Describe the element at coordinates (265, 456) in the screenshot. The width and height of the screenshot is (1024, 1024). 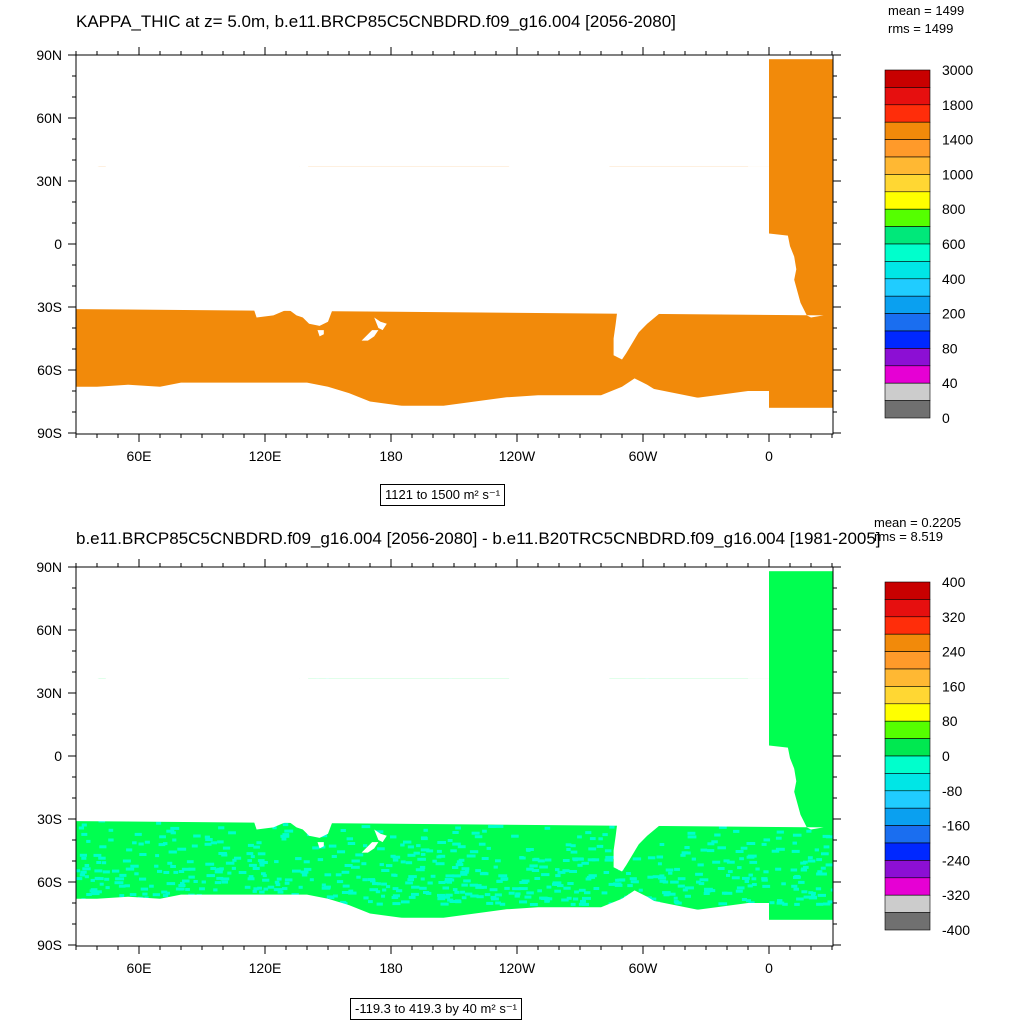
I see `lon-tick-label: 120E` at that location.